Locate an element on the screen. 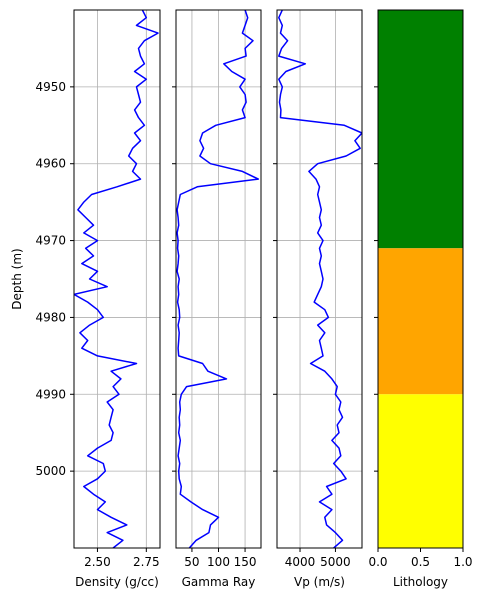  vp-x-axis-label: Vp (m/s) is located at coordinates (319, 582).